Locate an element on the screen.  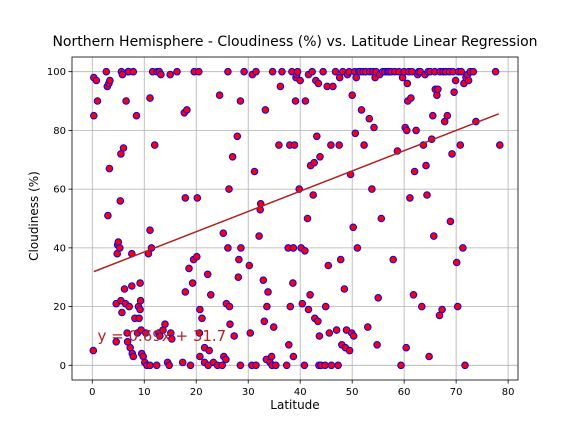
y-tick-label: 80 is located at coordinates (59, 131).